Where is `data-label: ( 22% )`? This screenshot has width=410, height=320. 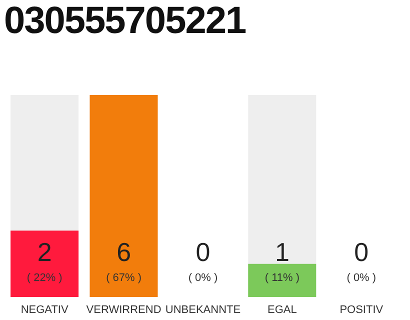 data-label: ( 22% ) is located at coordinates (44, 278).